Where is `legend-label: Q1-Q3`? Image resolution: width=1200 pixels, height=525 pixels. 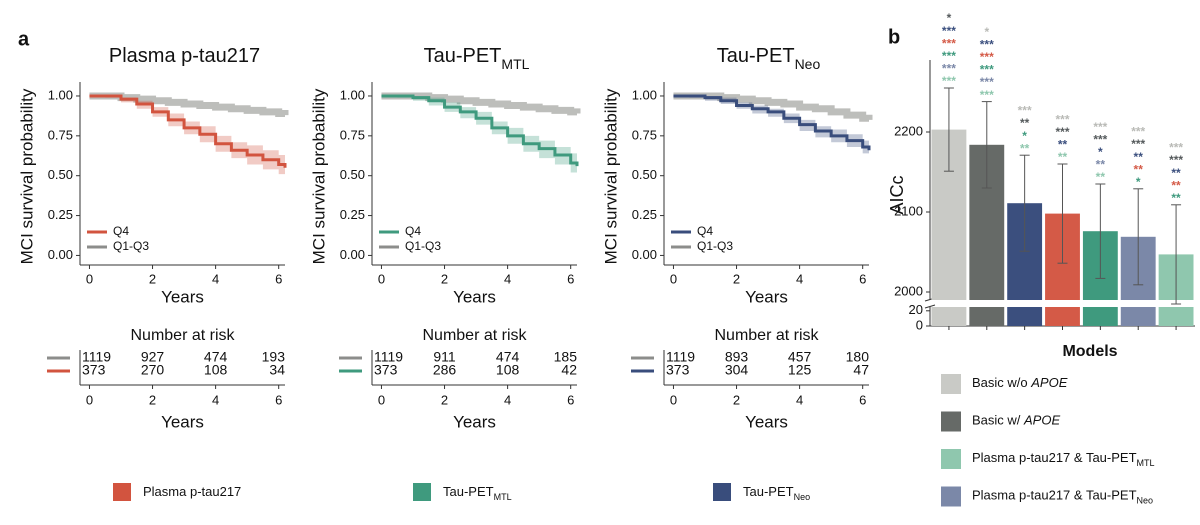
legend-label: Q1-Q3 is located at coordinates (715, 246).